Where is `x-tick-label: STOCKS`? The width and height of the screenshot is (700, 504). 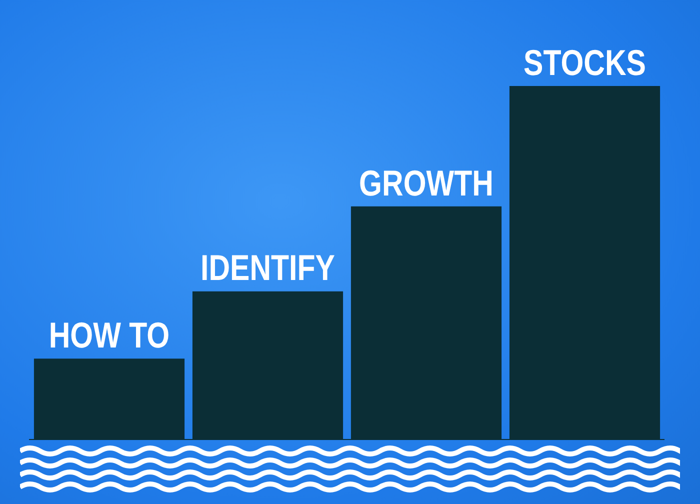
x-tick-label: STOCKS is located at coordinates (585, 62).